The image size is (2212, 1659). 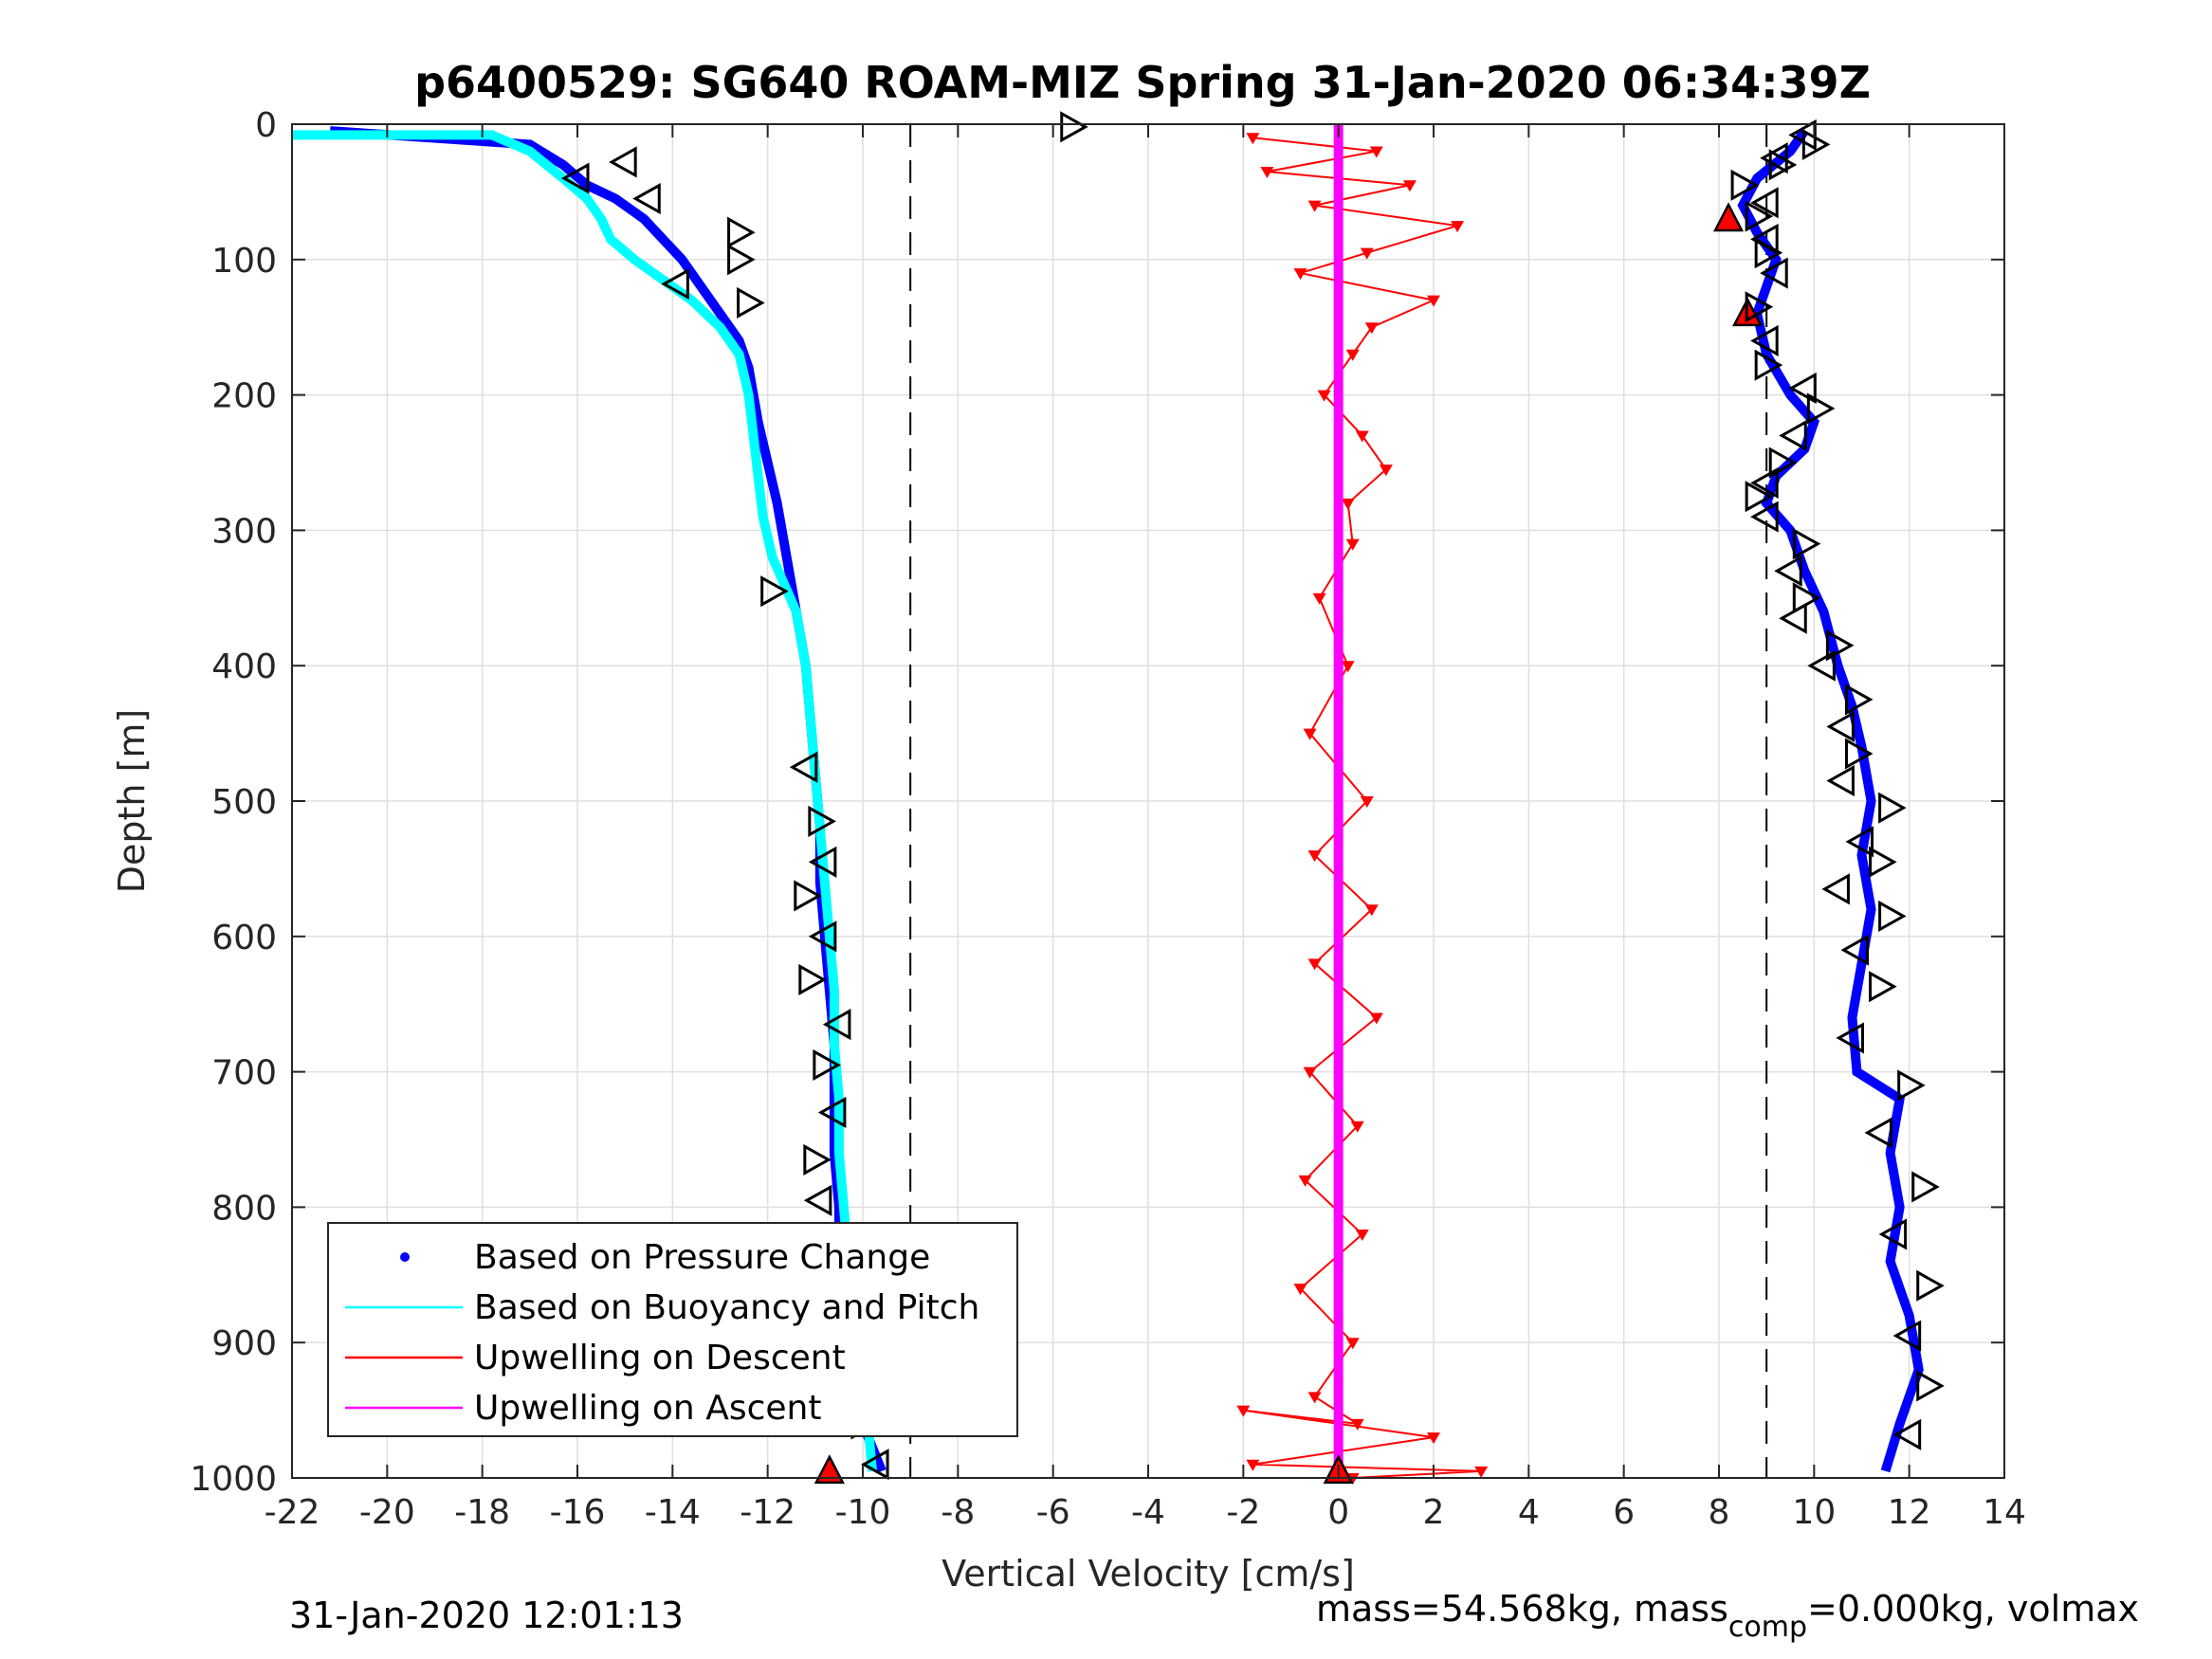 I want to click on legend-box, so click(x=672, y=1329).